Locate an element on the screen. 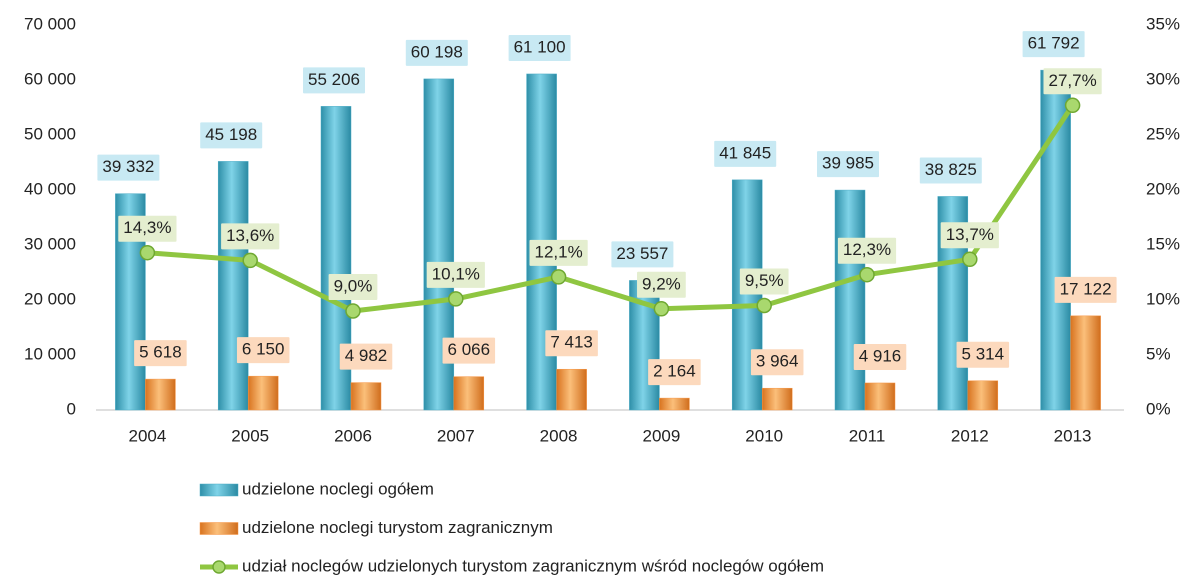 This screenshot has width=1192, height=584. data-label-group: 60 198 is located at coordinates (436, 52).